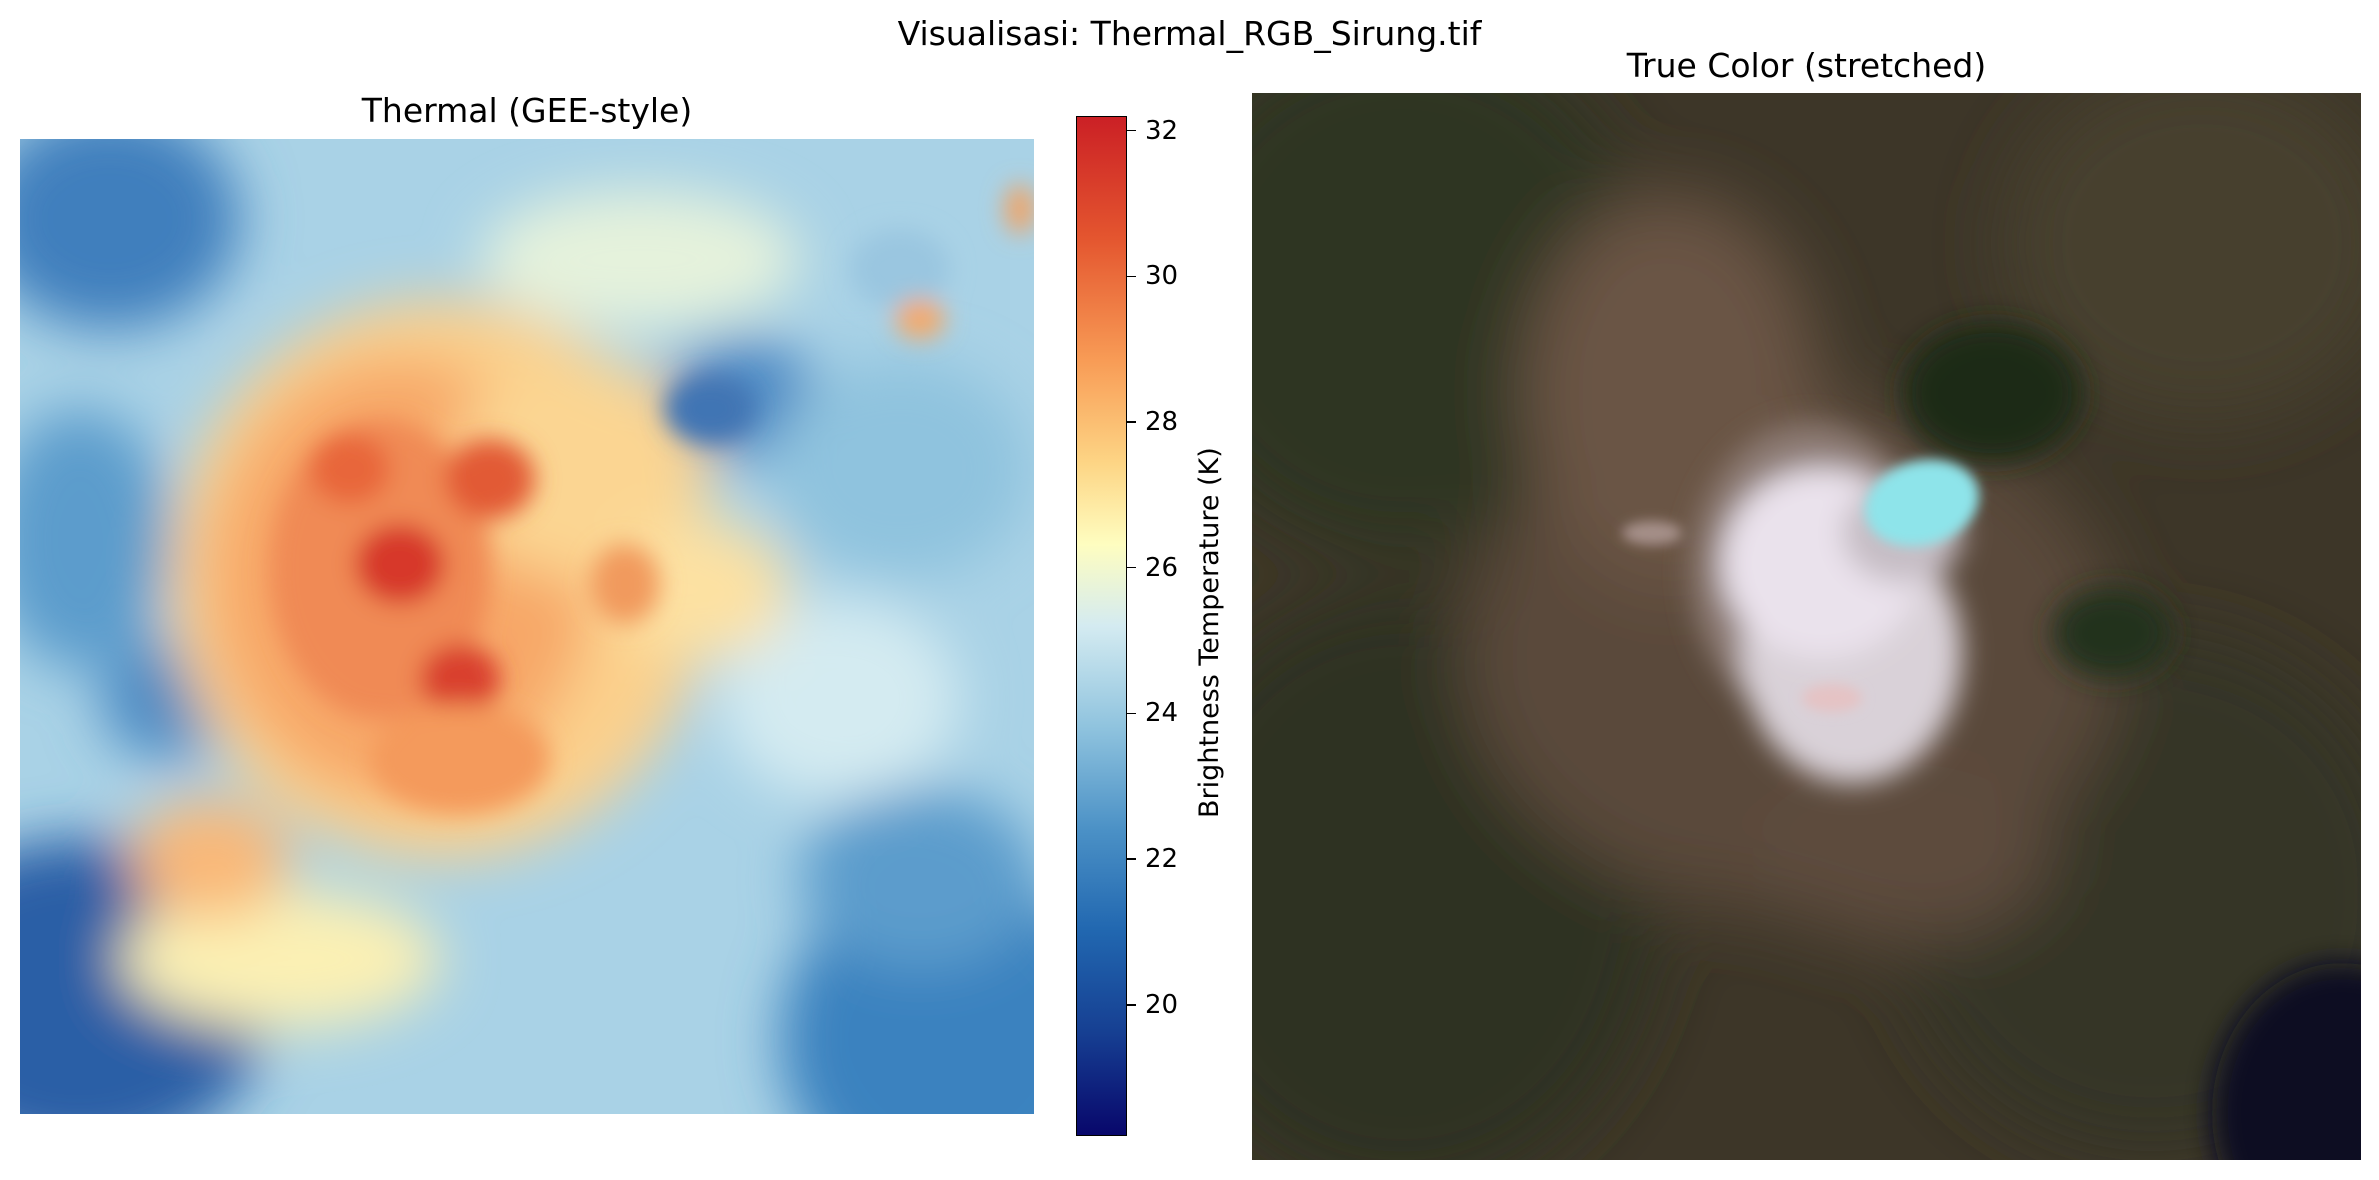  I want to click on colorbar-tick-label: 20, so click(1162, 1004).